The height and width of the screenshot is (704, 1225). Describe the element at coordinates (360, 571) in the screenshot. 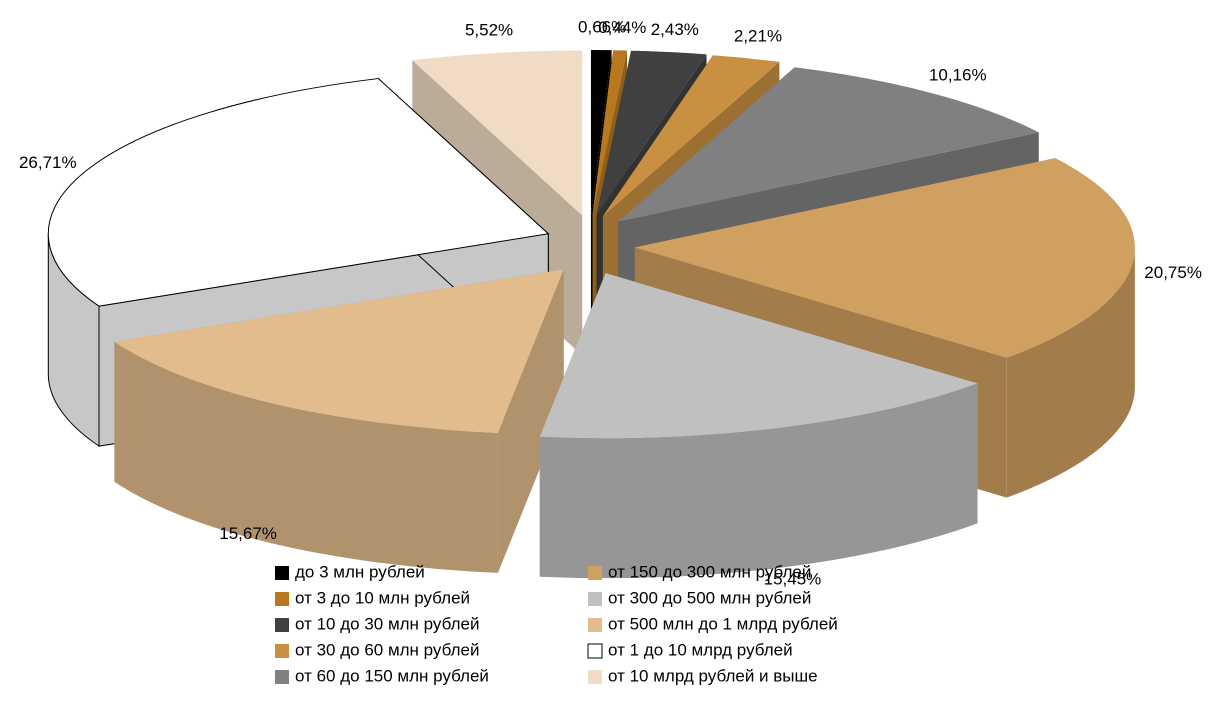

I see `legend-label: до 3 млн рублей` at that location.